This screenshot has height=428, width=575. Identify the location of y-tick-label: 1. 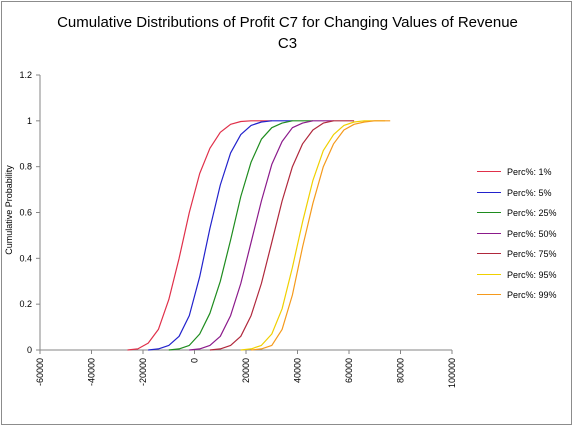
(29, 121).